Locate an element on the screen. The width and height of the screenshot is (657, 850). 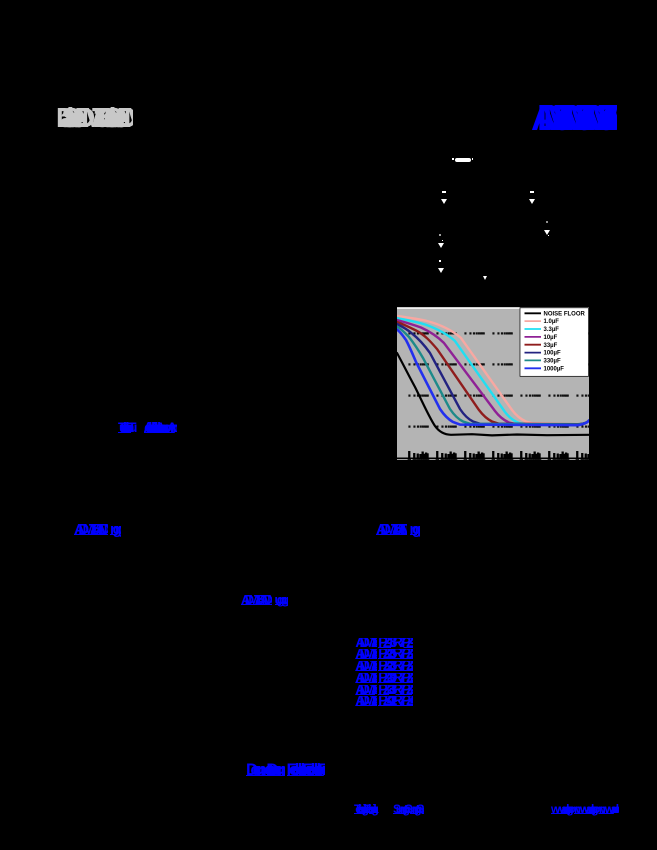
svg-text: 1000µF is located at coordinates (554, 369).